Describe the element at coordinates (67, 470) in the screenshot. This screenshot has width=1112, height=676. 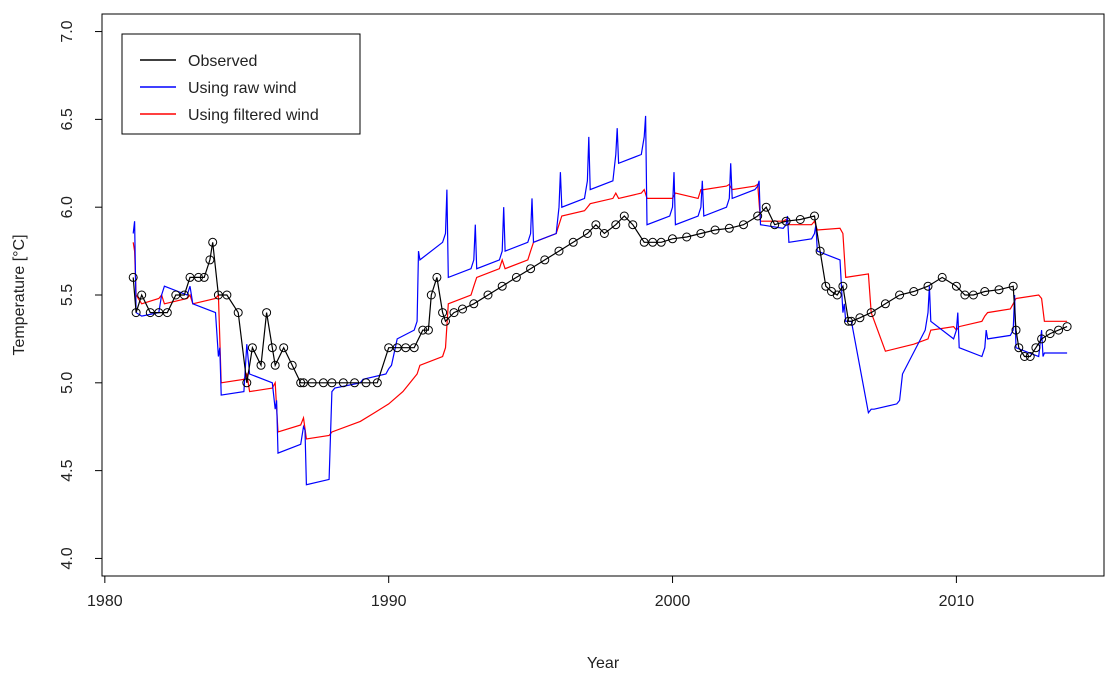
I see `y-tick-label: 4.5` at that location.